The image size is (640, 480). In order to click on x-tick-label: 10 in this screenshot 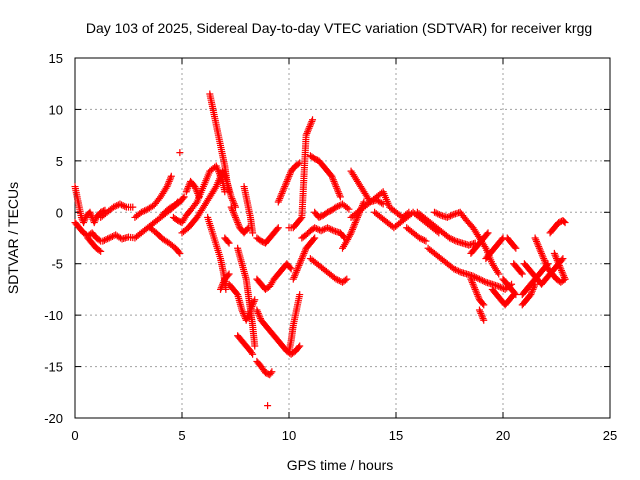, I will do `click(289, 435)`.